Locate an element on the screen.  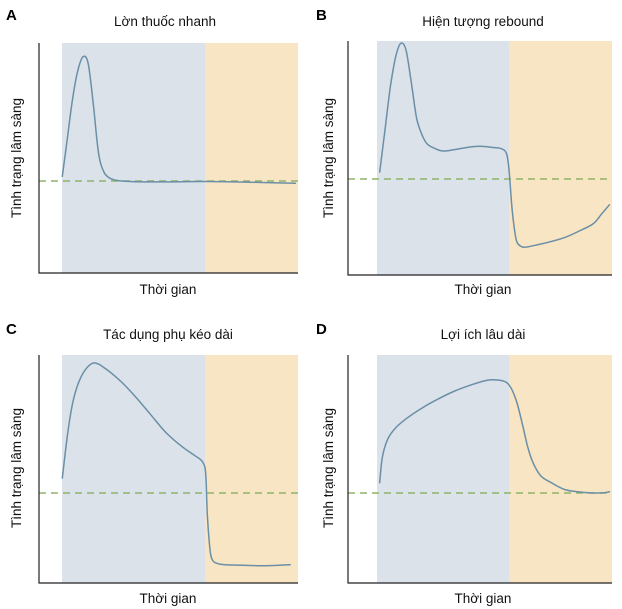
panel-title: Lợi ích lâu dài is located at coordinates (483, 334).